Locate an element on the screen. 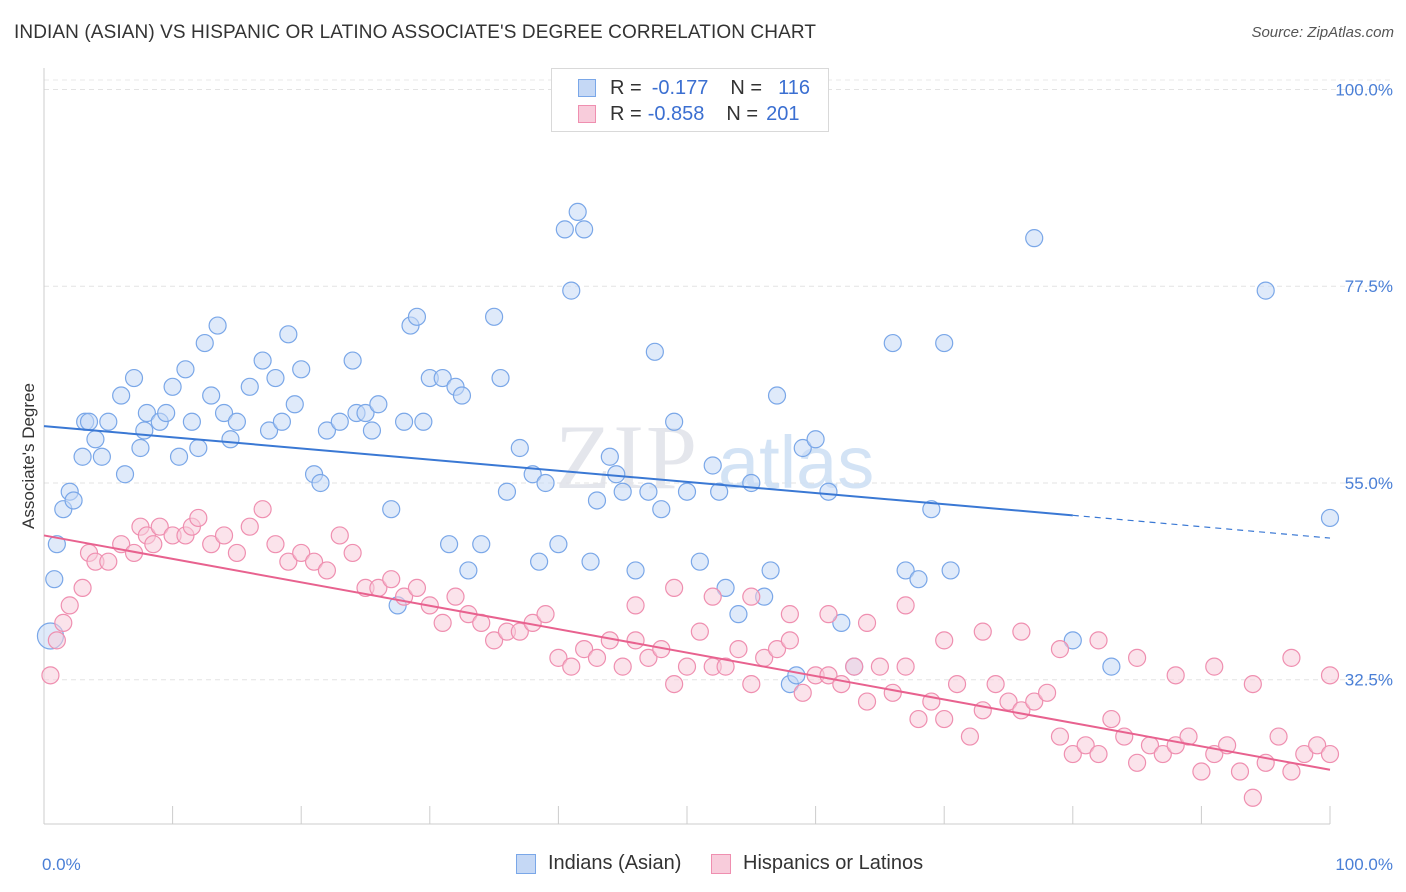  legend-row-indians: R = -0.177 N = 116 is located at coordinates (694, 88).